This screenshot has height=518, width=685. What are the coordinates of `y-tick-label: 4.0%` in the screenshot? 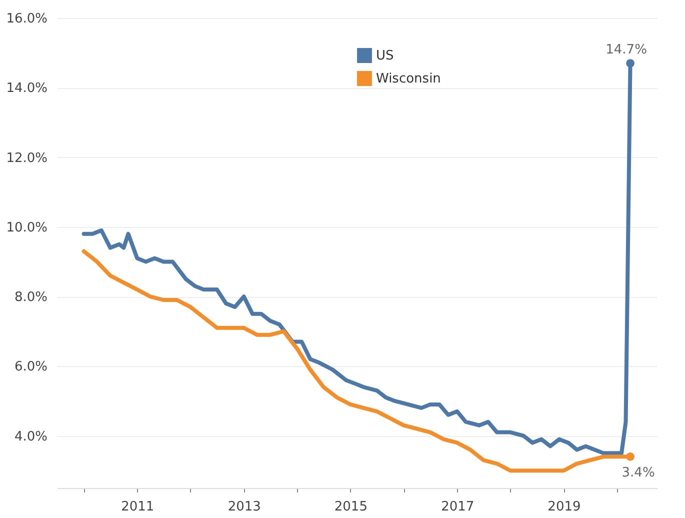 It's located at (31, 436).